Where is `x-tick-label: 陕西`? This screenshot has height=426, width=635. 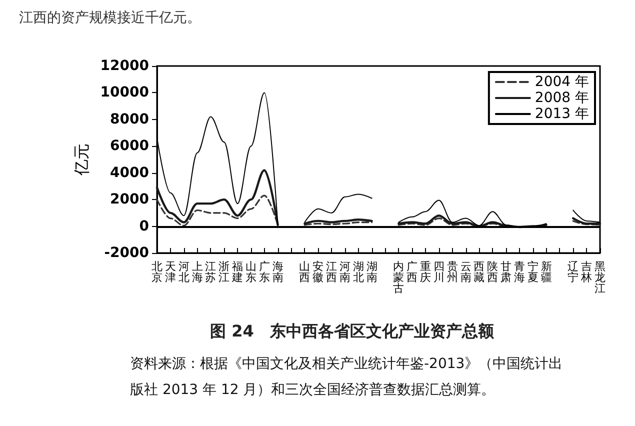 x-tick-label: 陕西 is located at coordinates (492, 272).